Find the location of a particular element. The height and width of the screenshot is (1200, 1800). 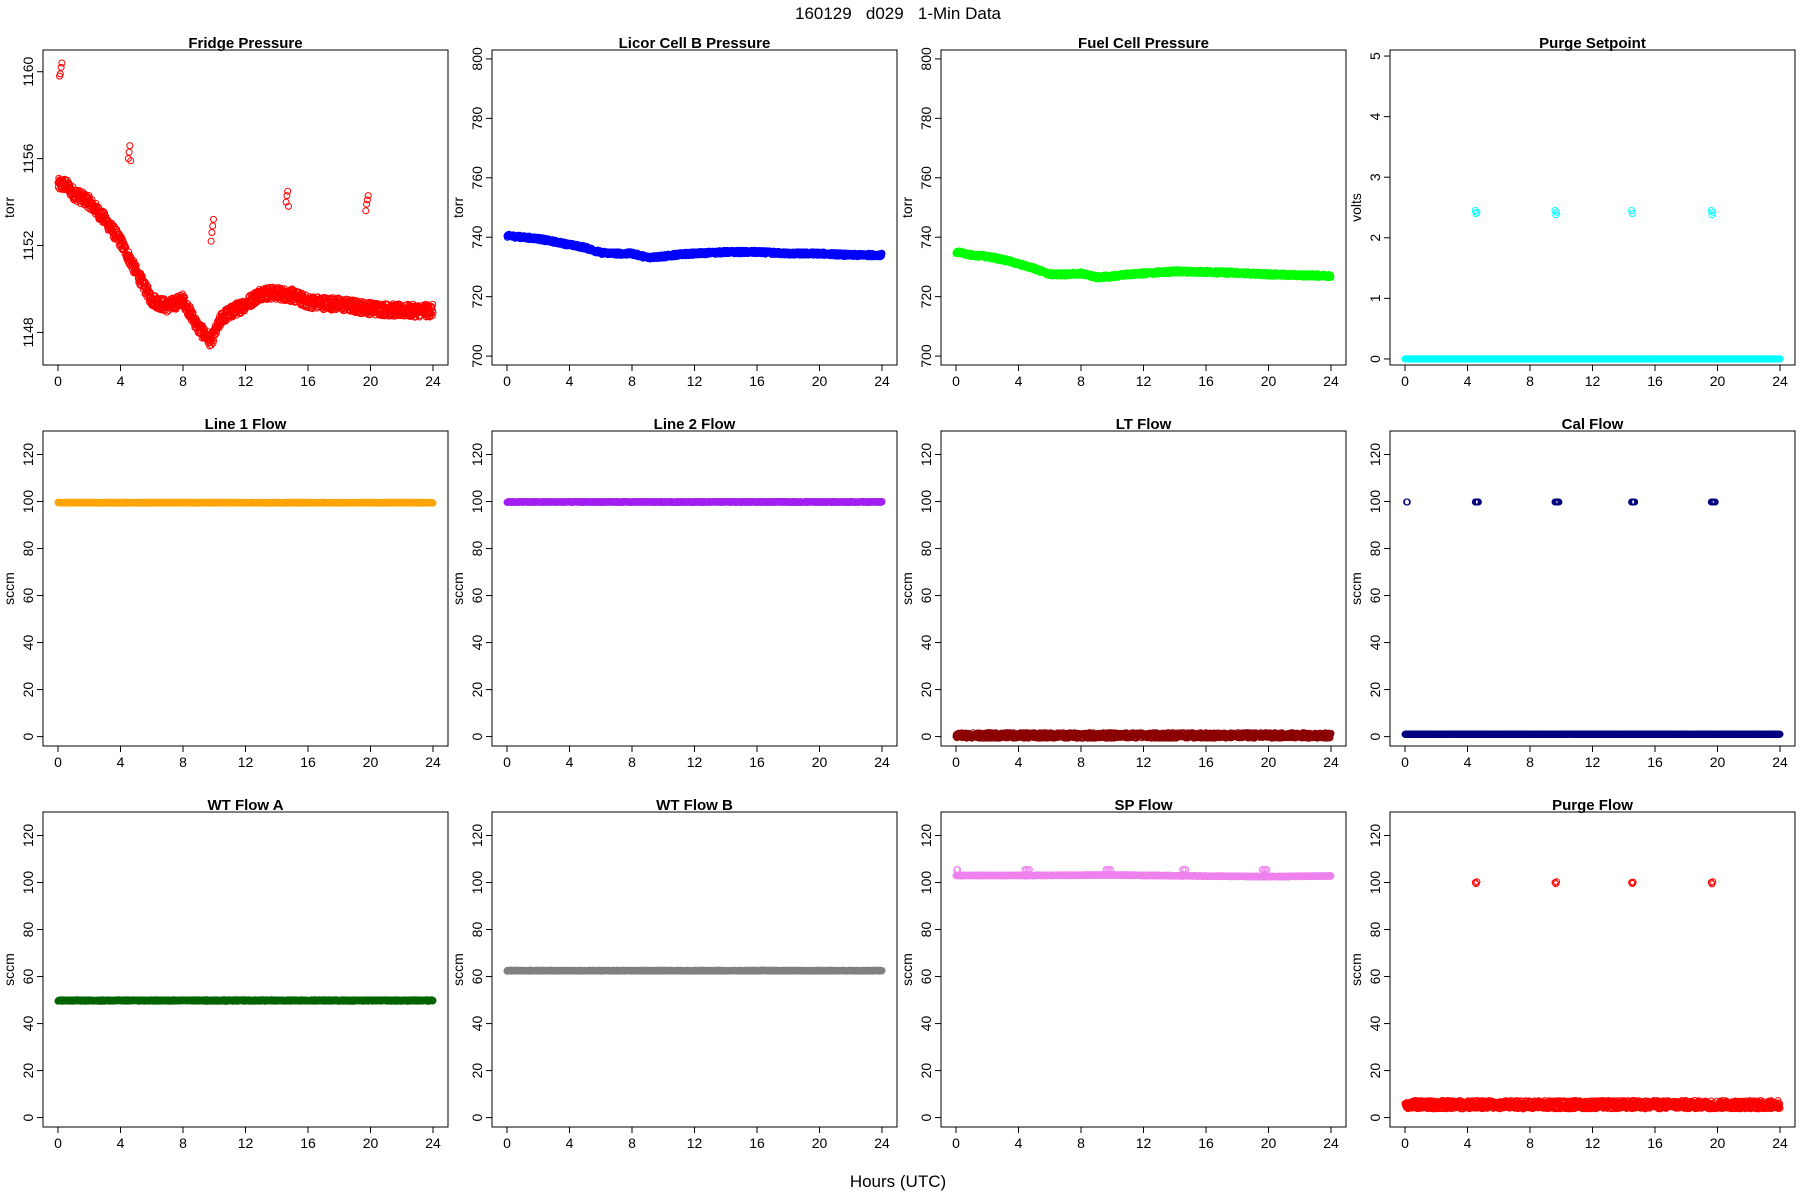

y-tick-label: 1148 is located at coordinates (28, 332).